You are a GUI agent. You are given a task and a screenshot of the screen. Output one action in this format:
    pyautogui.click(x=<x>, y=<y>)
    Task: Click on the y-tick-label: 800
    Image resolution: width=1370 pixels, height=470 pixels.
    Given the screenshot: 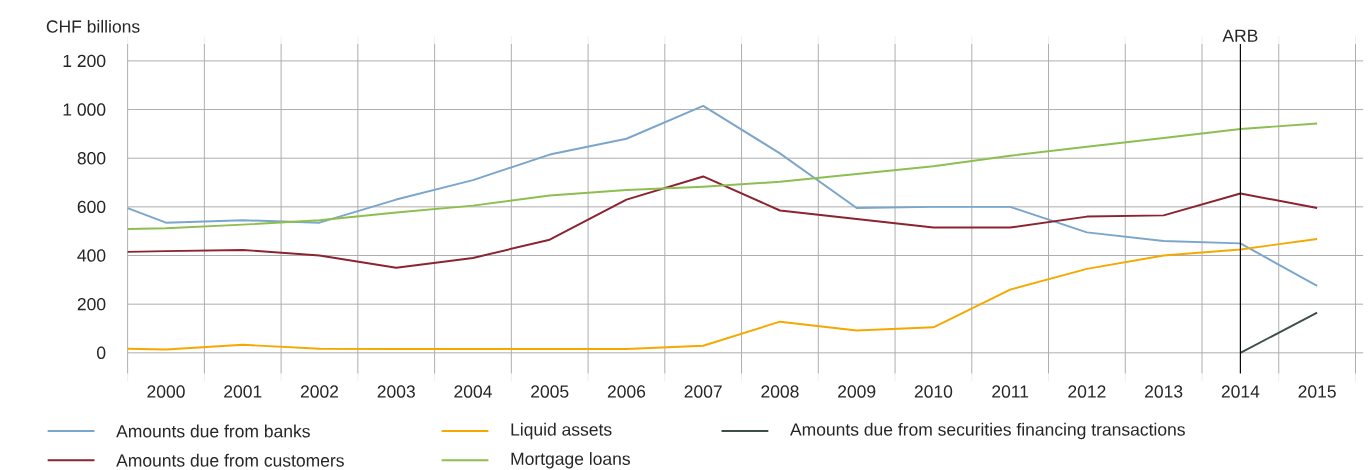 What is the action you would take?
    pyautogui.click(x=91, y=158)
    